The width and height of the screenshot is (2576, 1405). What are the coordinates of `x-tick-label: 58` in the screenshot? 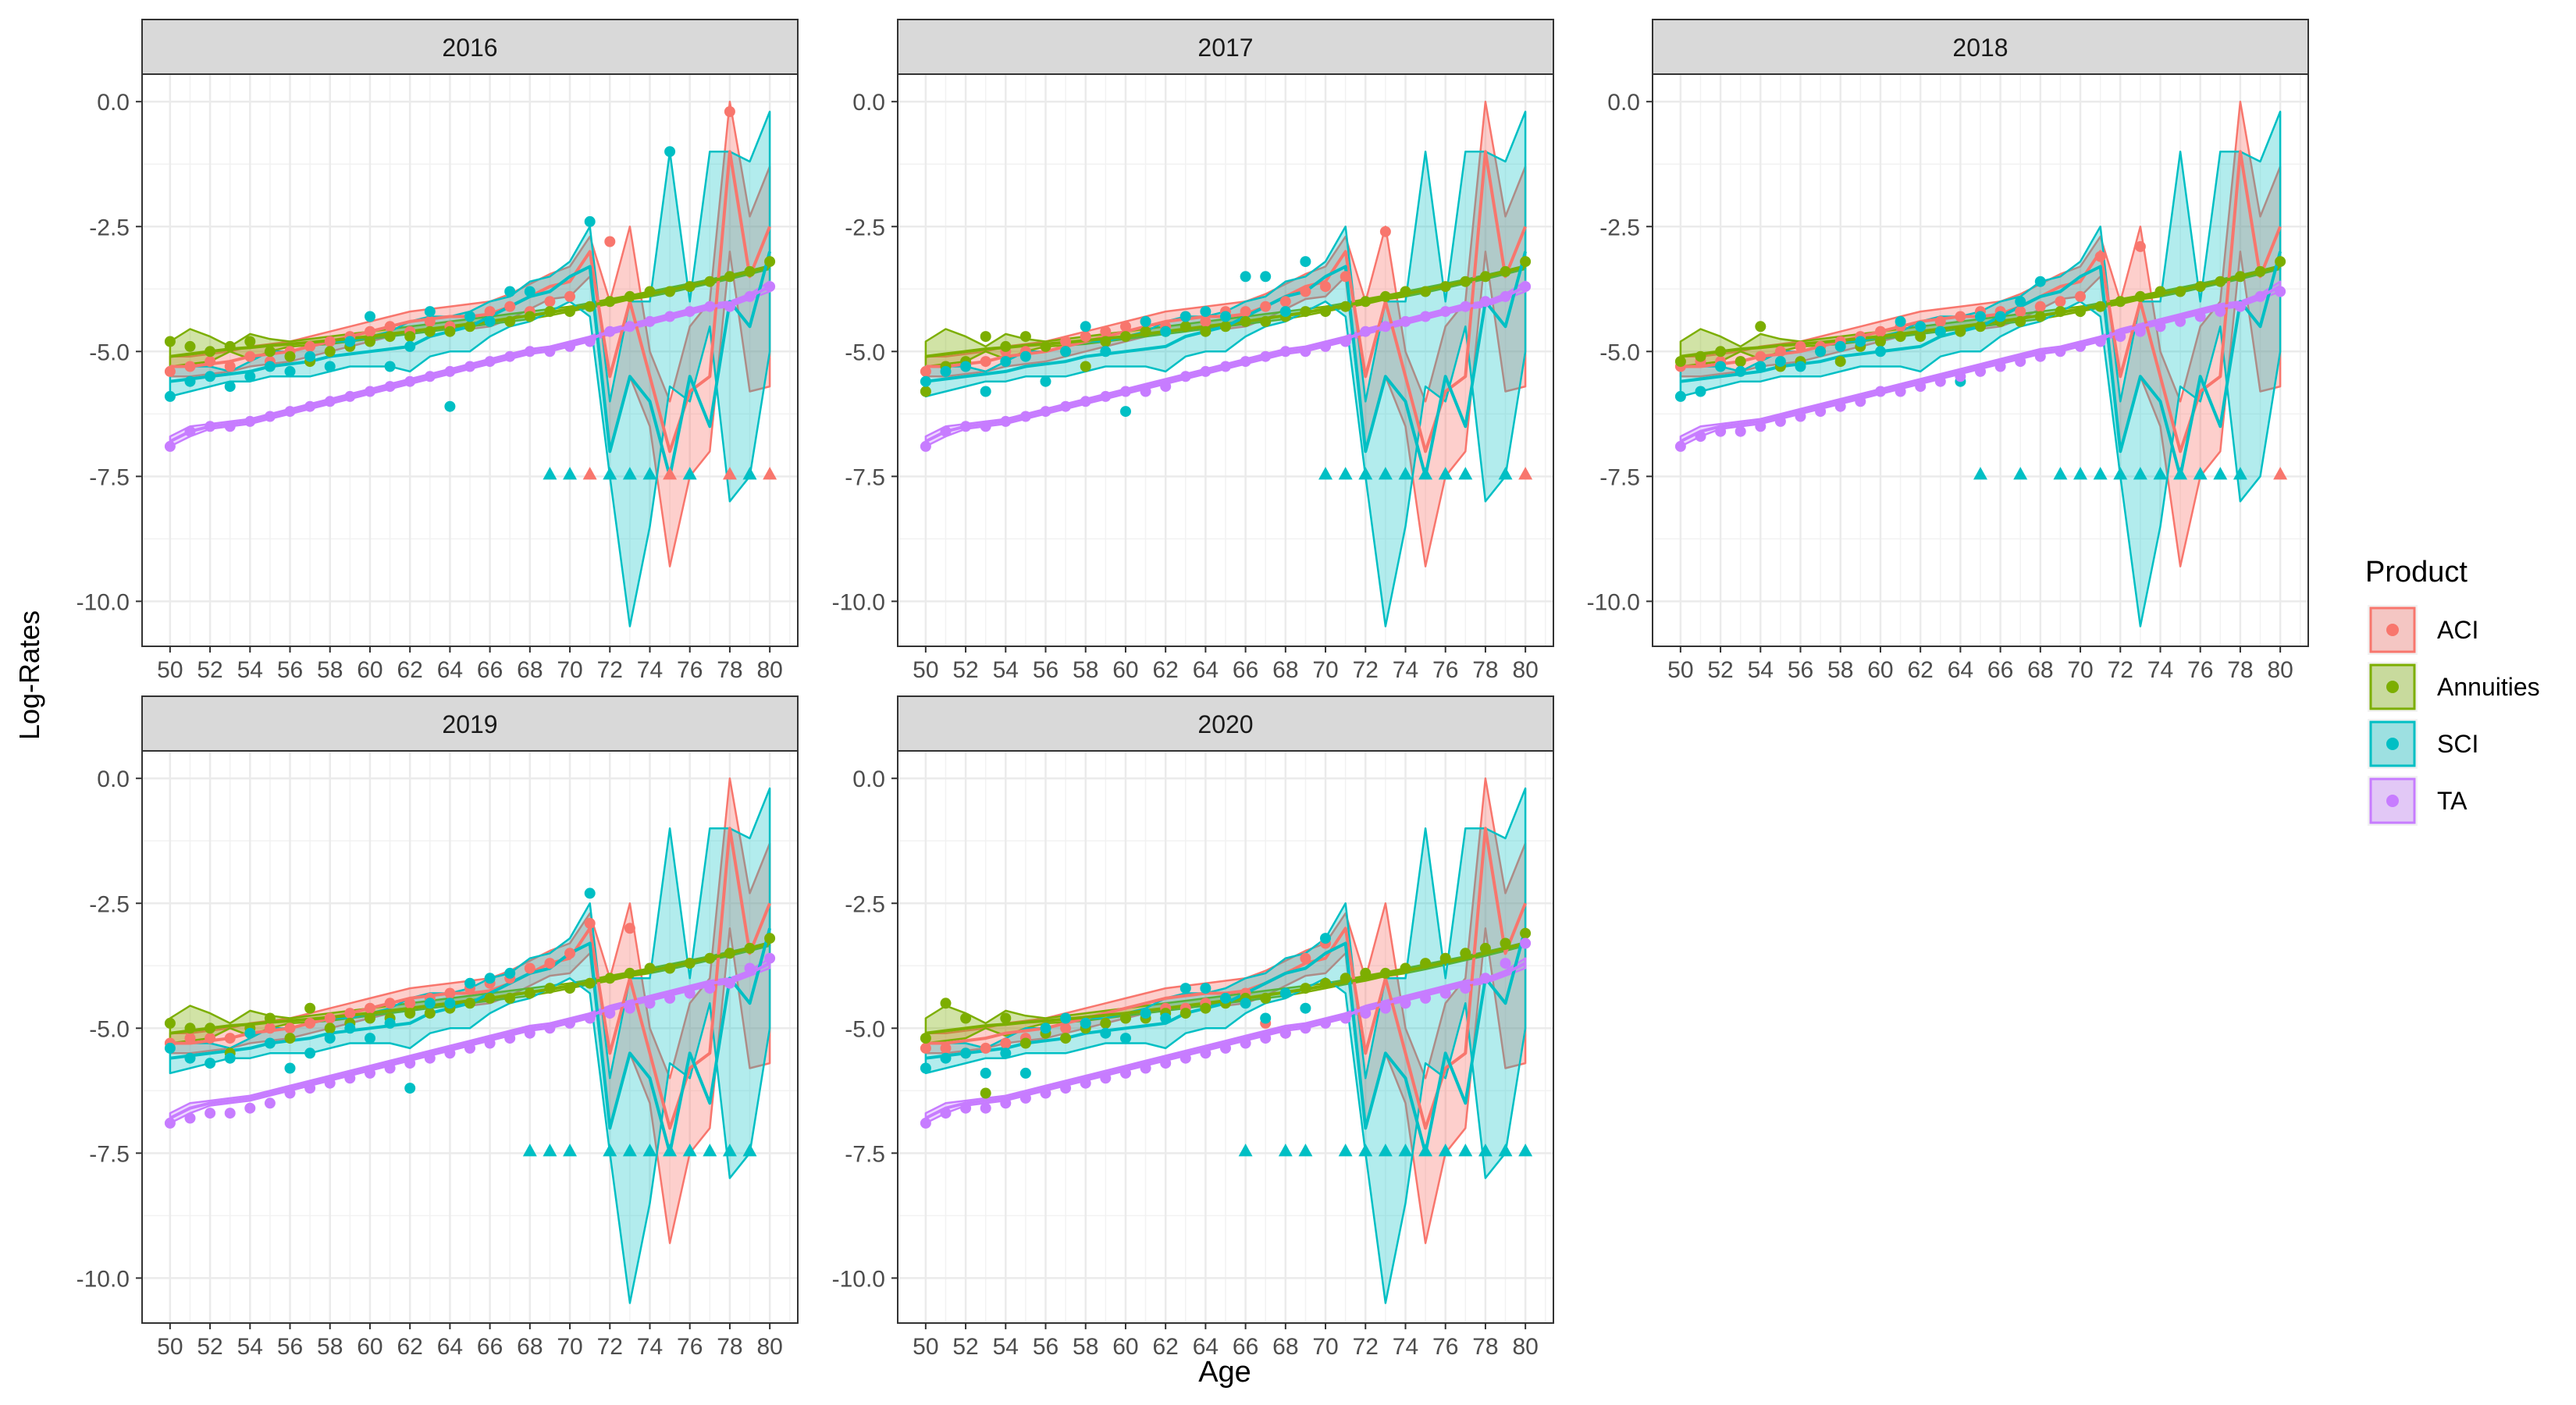 It's located at (330, 1347).